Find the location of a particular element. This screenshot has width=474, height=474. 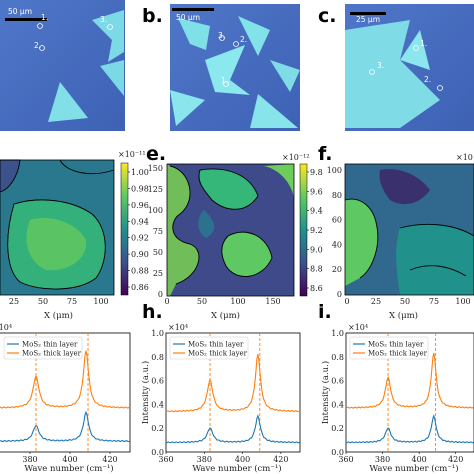

panel-e-colorbar-tick-label: 9.8 is located at coordinates (316, 172).